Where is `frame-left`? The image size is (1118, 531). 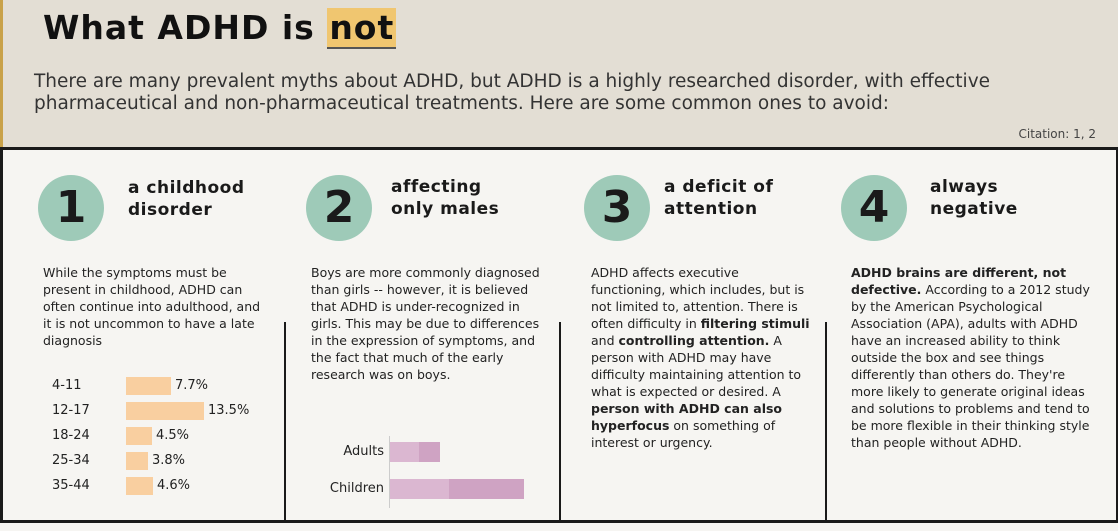
frame-left is located at coordinates (1, 335).